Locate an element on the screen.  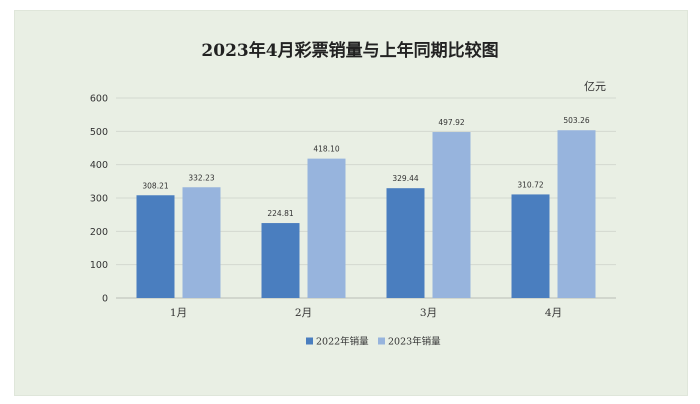
data-label: 503.26 is located at coordinates (576, 120).